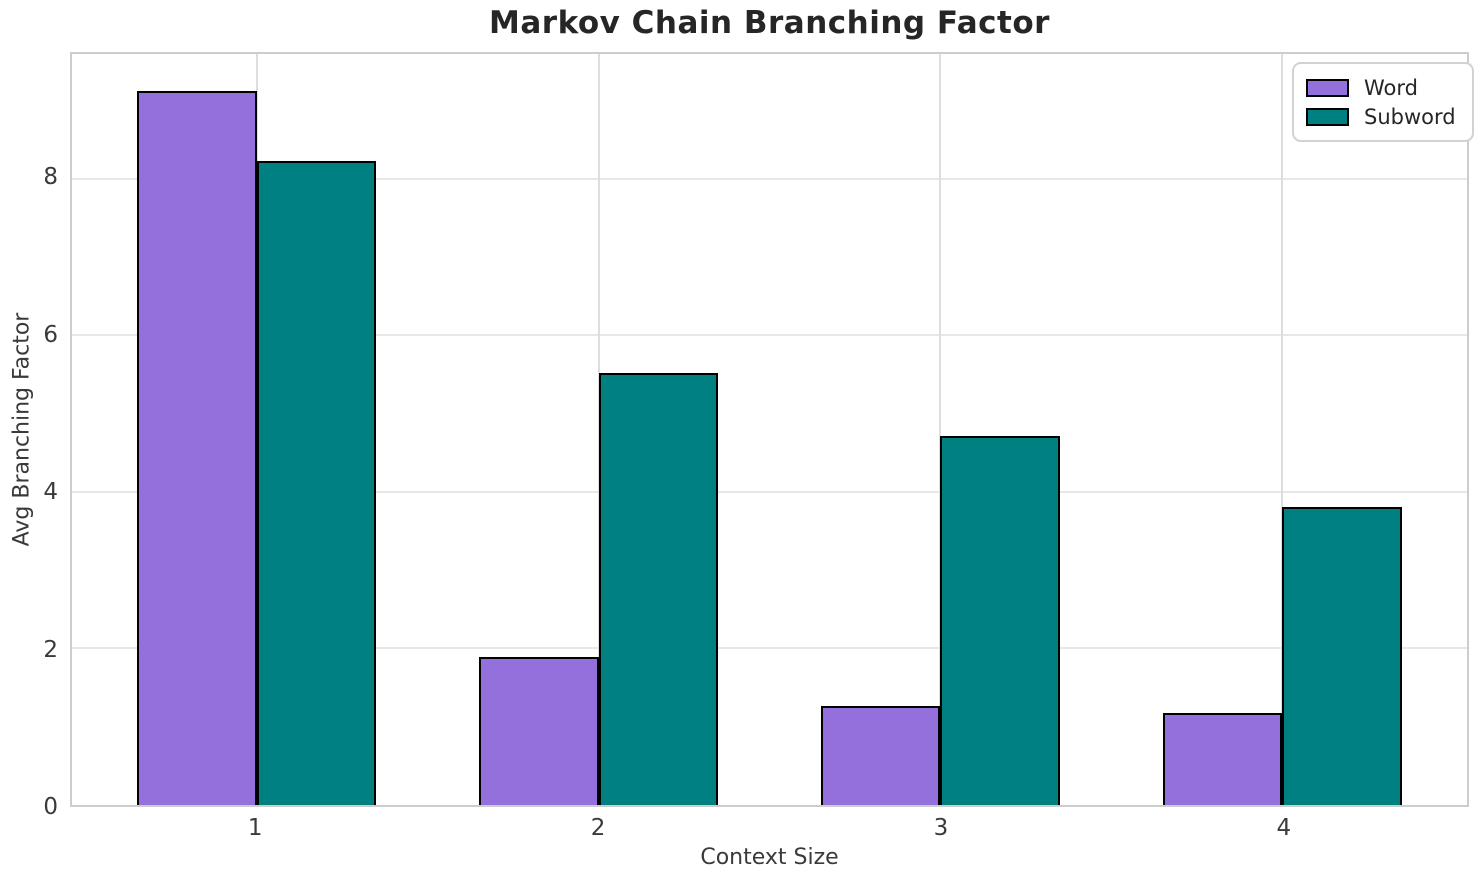 The image size is (1484, 885). Describe the element at coordinates (941, 828) in the screenshot. I see `x-tick-label: 3` at that location.